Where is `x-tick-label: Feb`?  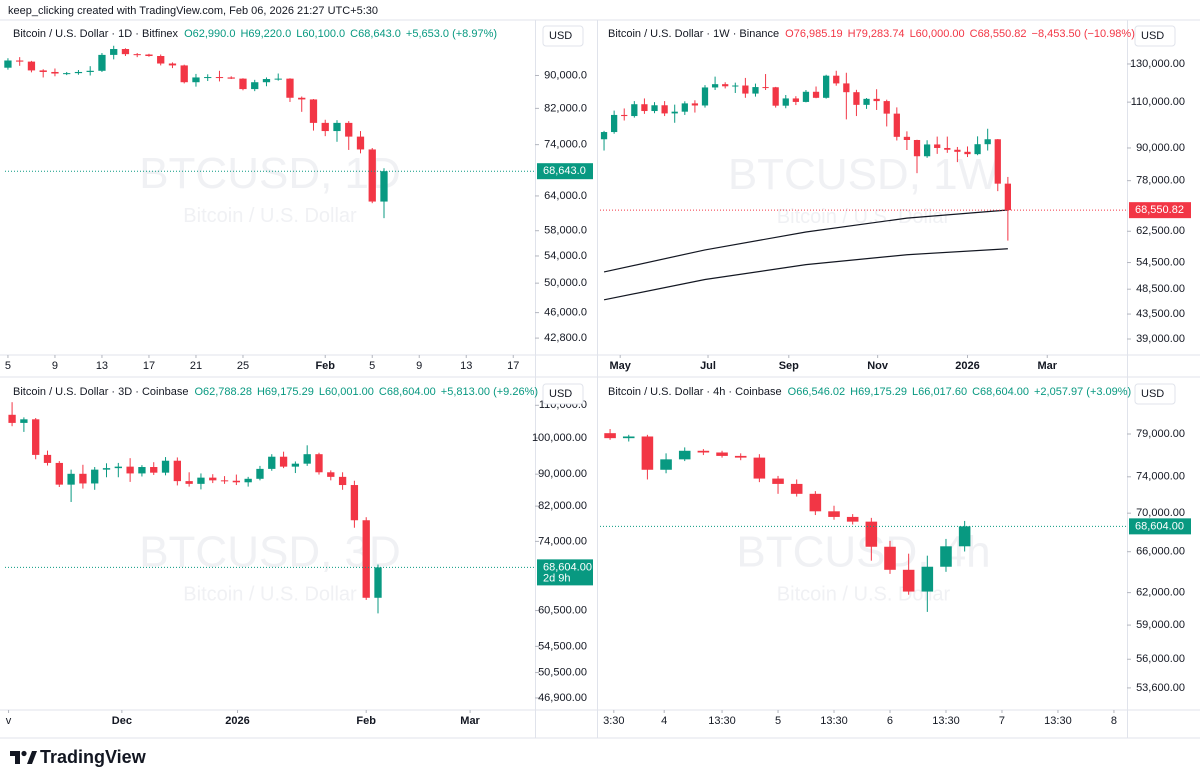
x-tick-label: Feb is located at coordinates (325, 366).